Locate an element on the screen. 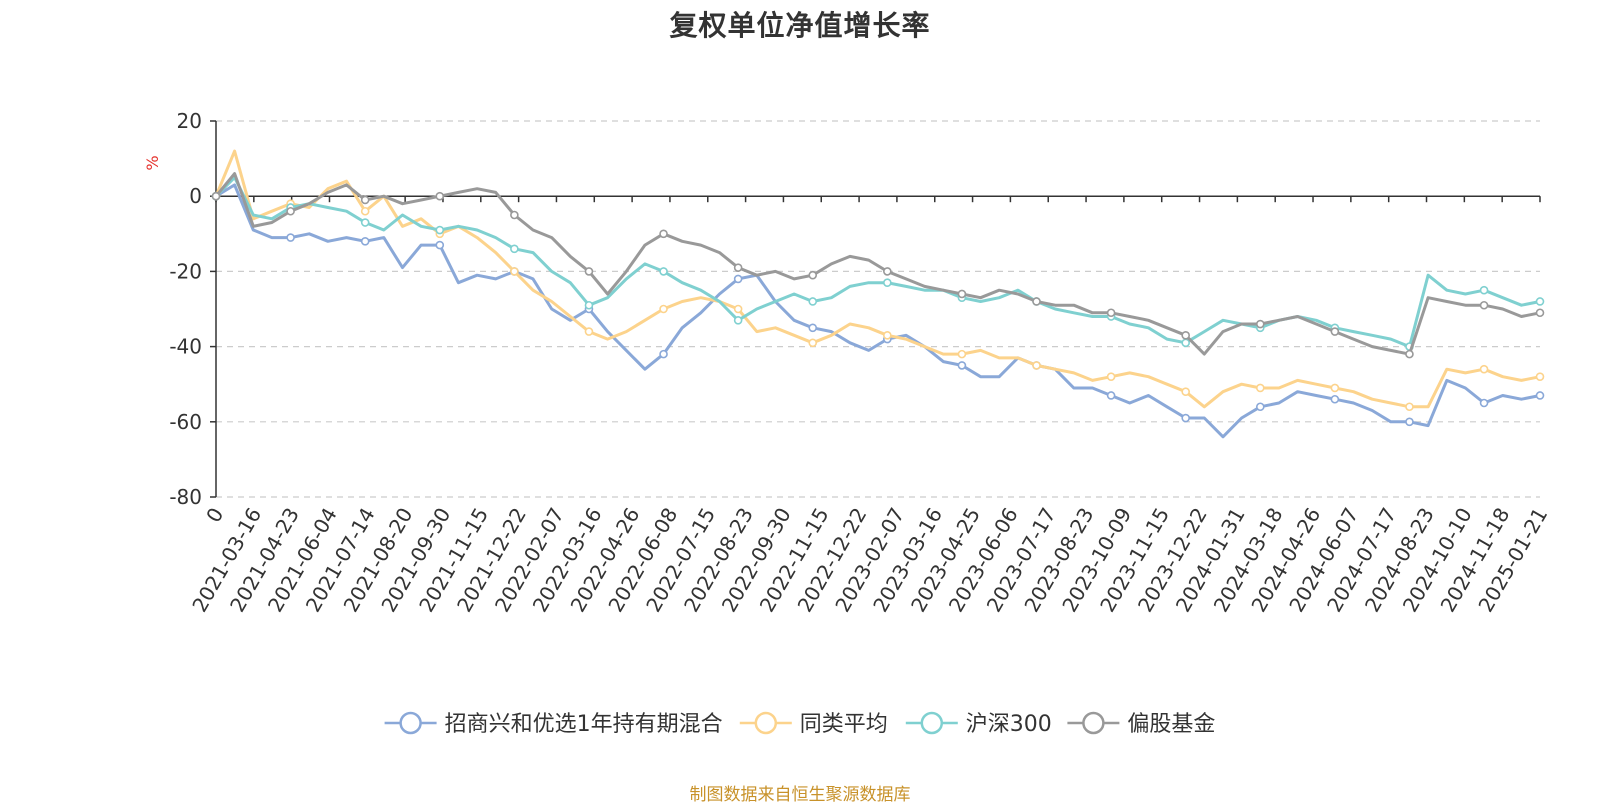  y-tick-label: -40 is located at coordinates (185, 347).